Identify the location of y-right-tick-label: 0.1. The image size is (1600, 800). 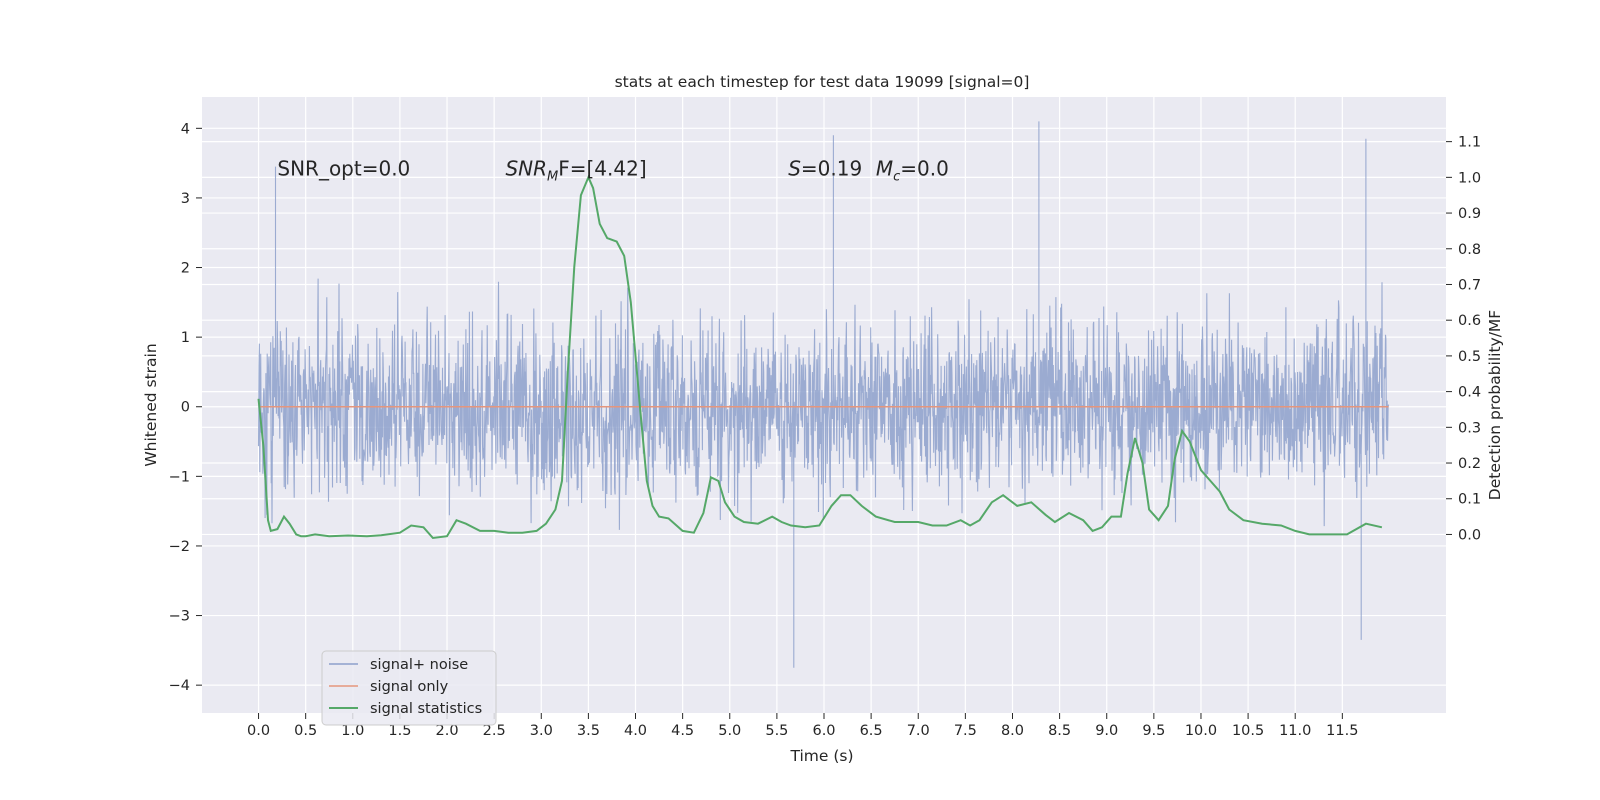
(1469, 500).